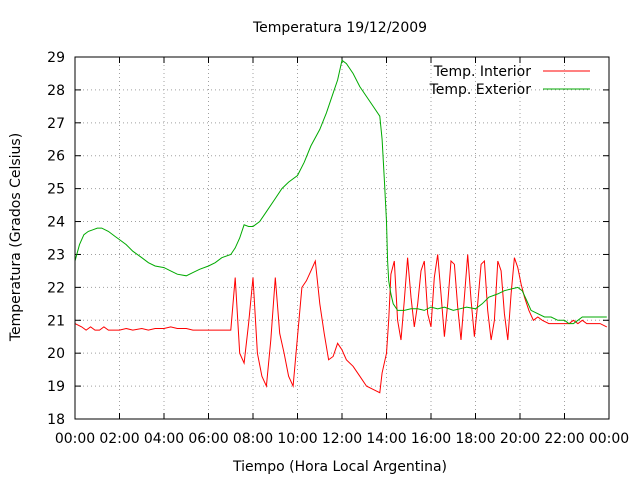 The image size is (640, 480). What do you see at coordinates (56, 420) in the screenshot?
I see `y-tick-label: 18` at bounding box center [56, 420].